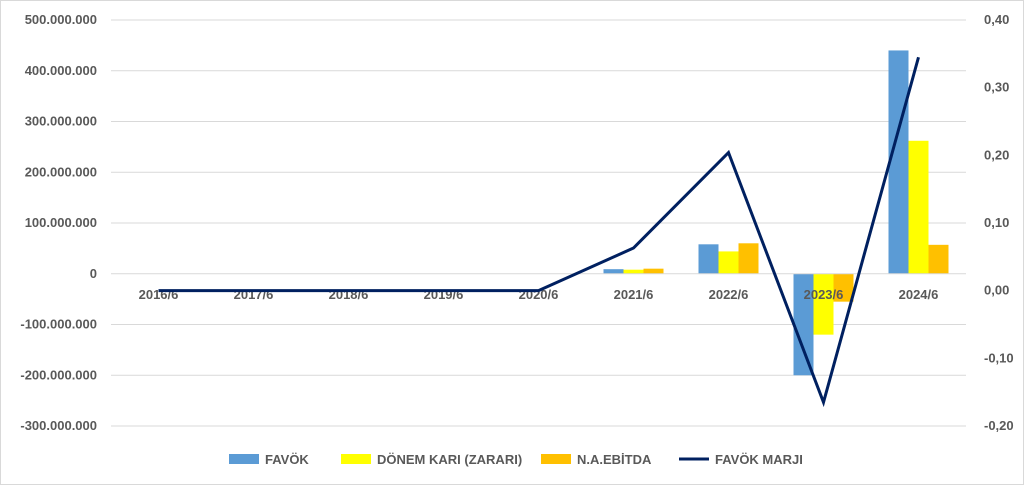 The height and width of the screenshot is (485, 1024). What do you see at coordinates (996, 290) in the screenshot?
I see `right-tick-label: 0,00` at bounding box center [996, 290].